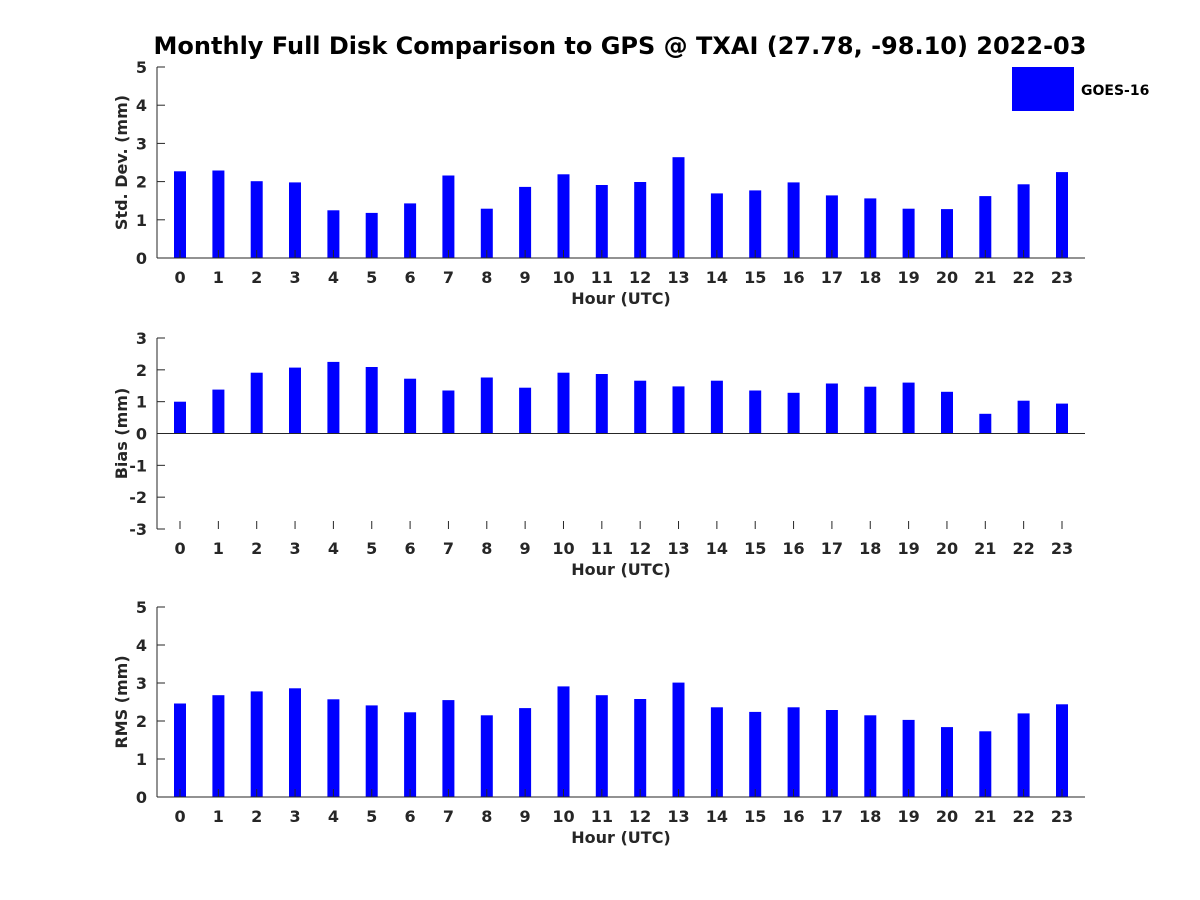  Describe the element at coordinates (908, 816) in the screenshot. I see `x-tick-label: 19` at that location.